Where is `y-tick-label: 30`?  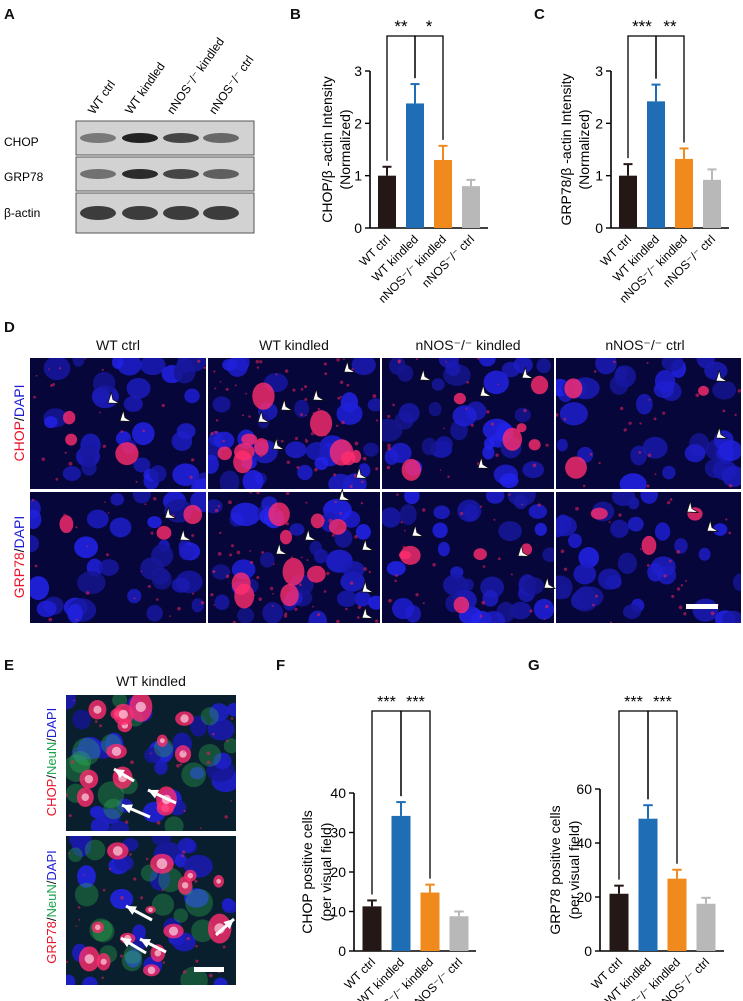
y-tick-label: 30 is located at coordinates (338, 833).